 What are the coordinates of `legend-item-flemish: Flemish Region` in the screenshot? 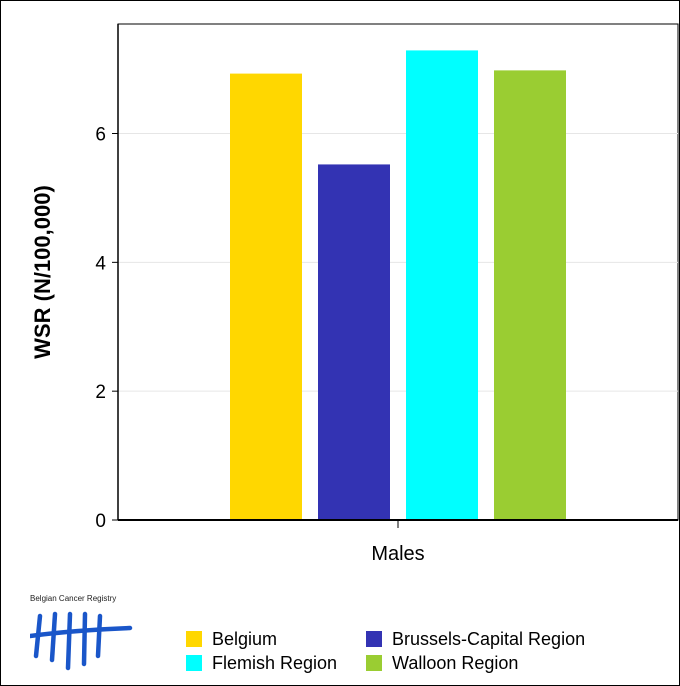 It's located at (261, 663).